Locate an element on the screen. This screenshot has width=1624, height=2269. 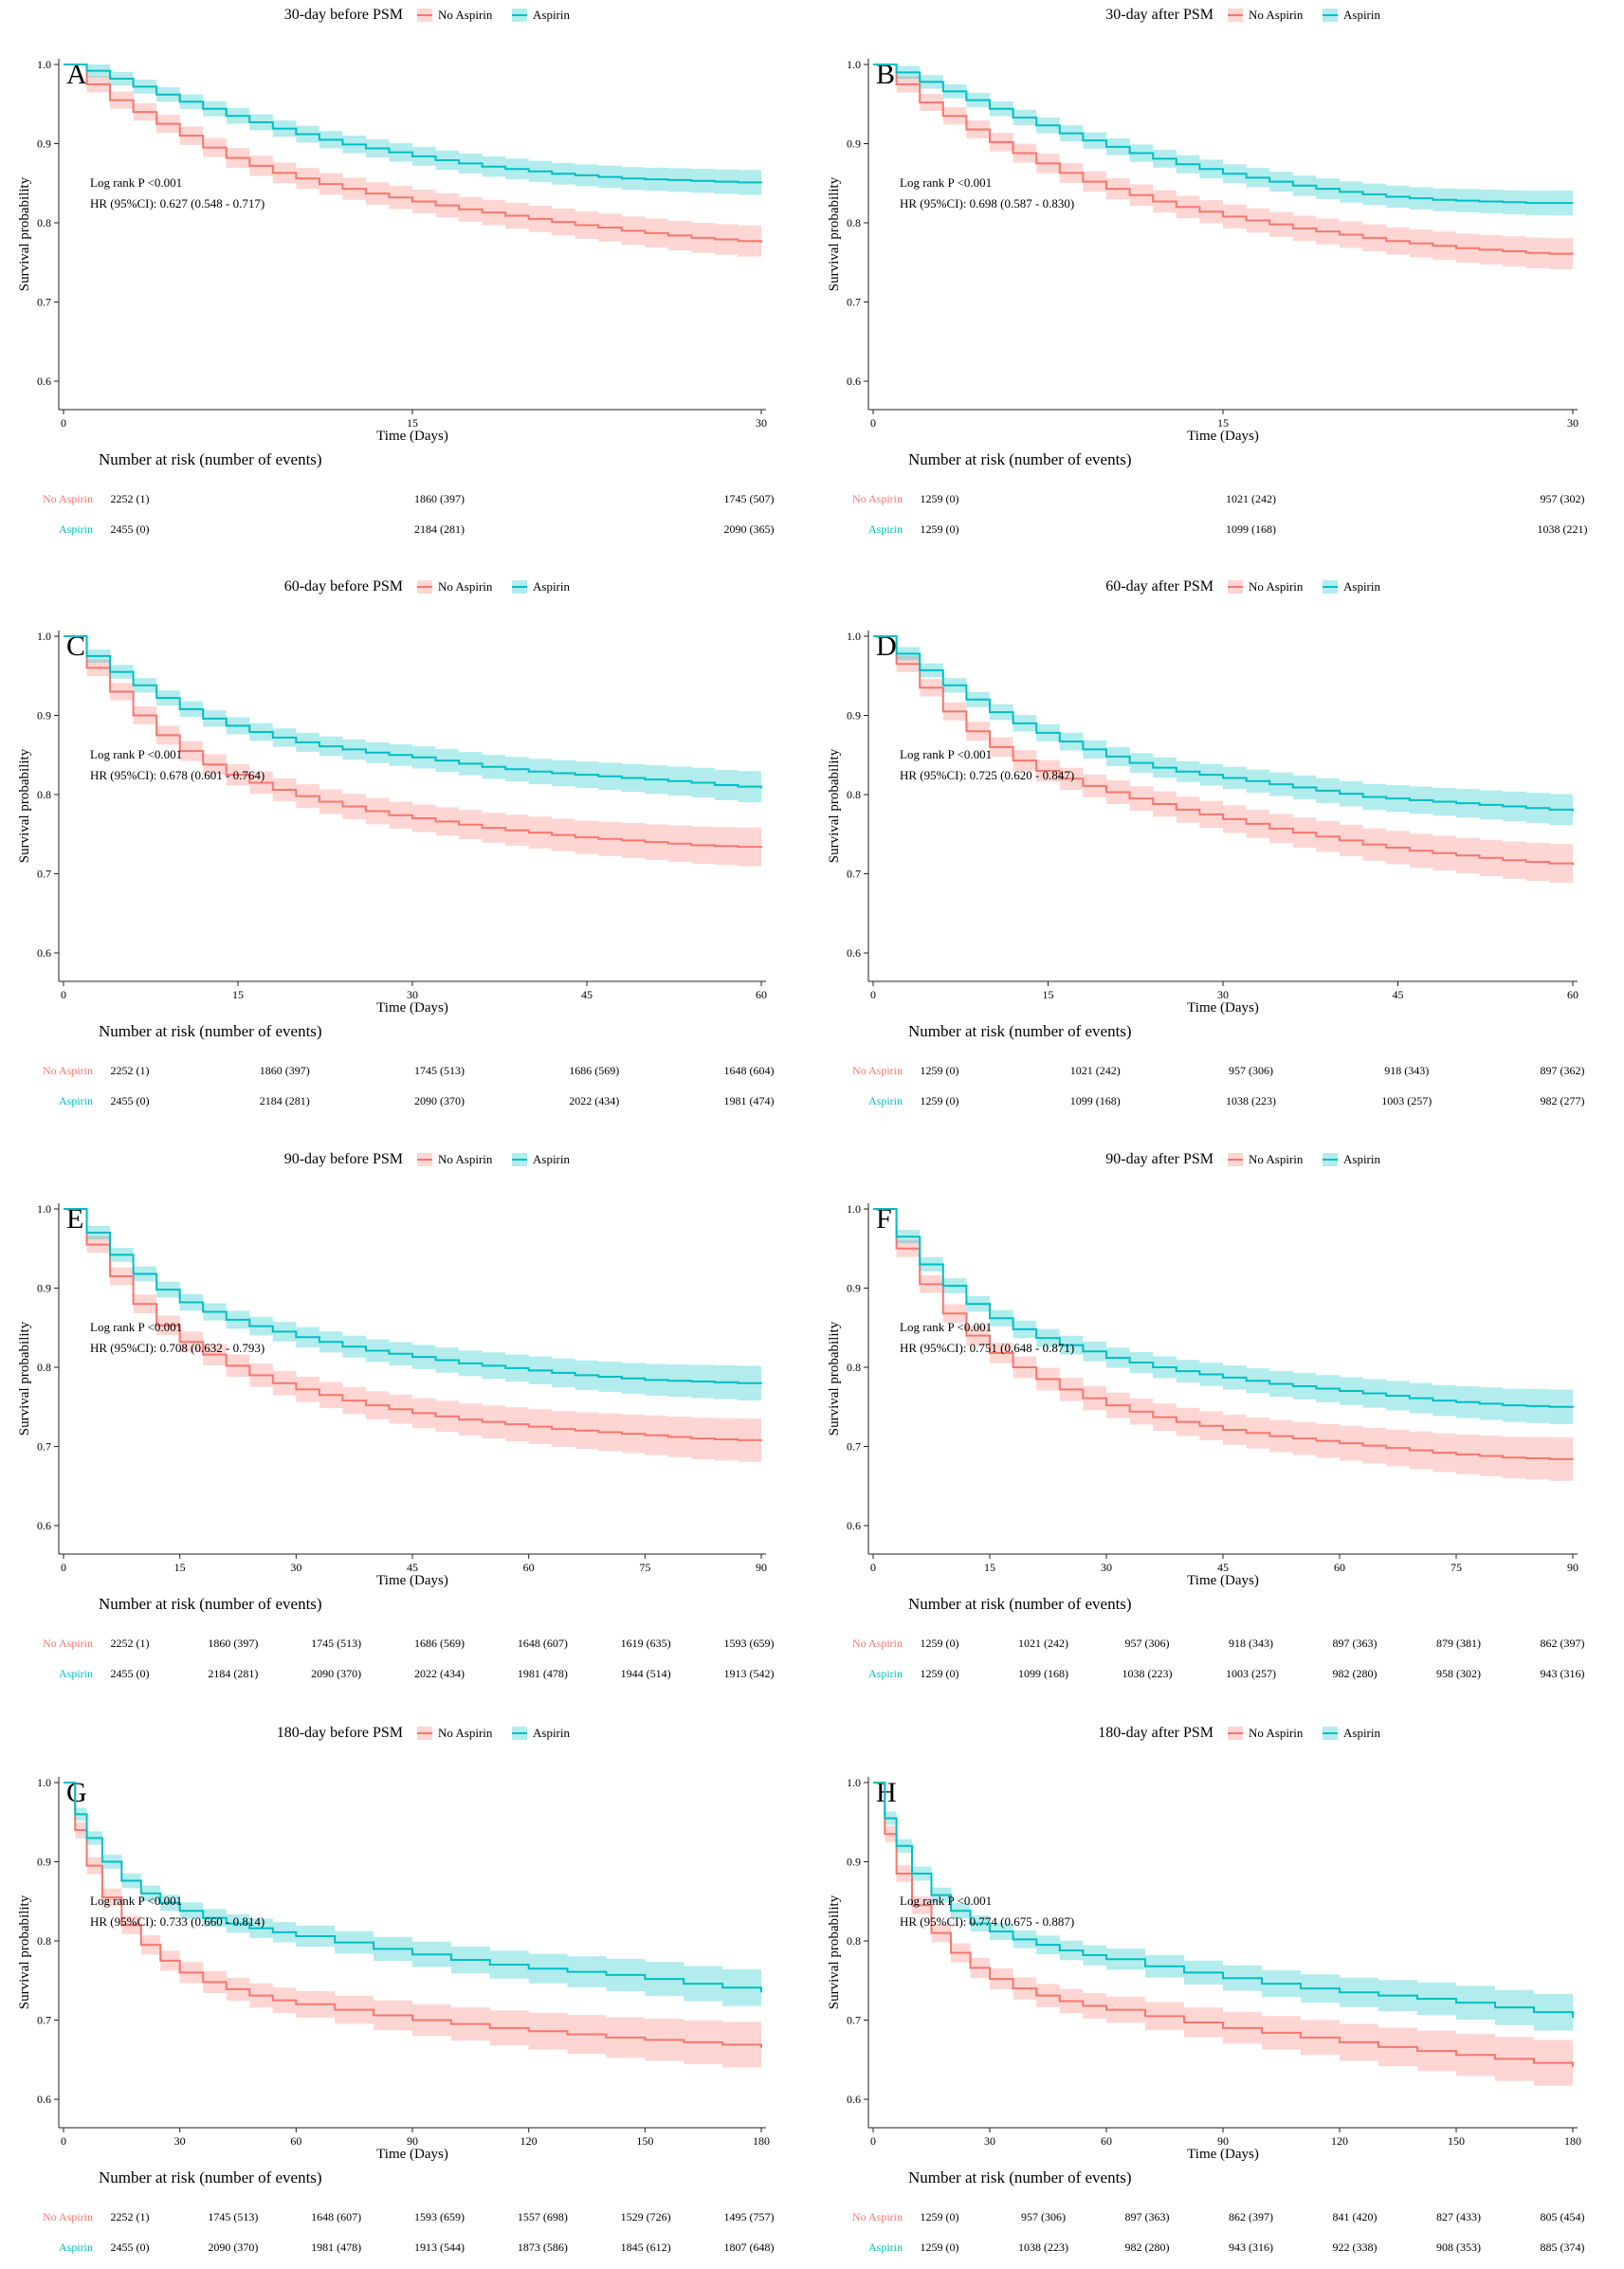
risk-cell-no-aspirin: 2252 (1) is located at coordinates (130, 2216).